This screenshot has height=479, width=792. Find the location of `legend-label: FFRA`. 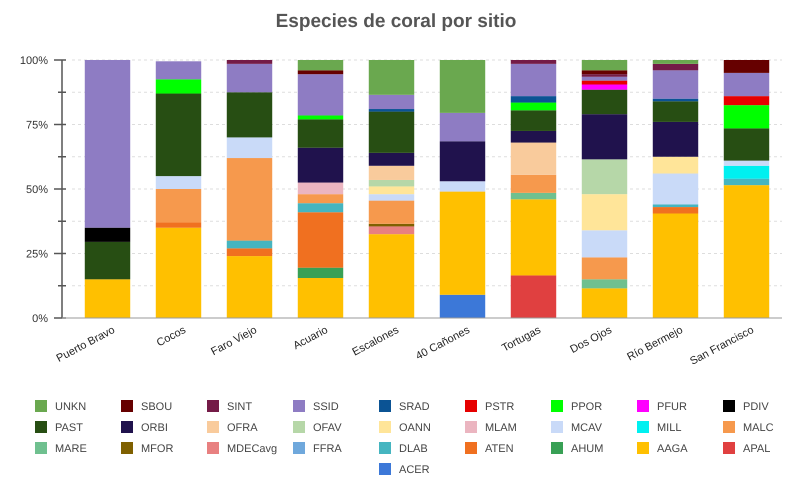

legend-label: FFRA is located at coordinates (327, 449).